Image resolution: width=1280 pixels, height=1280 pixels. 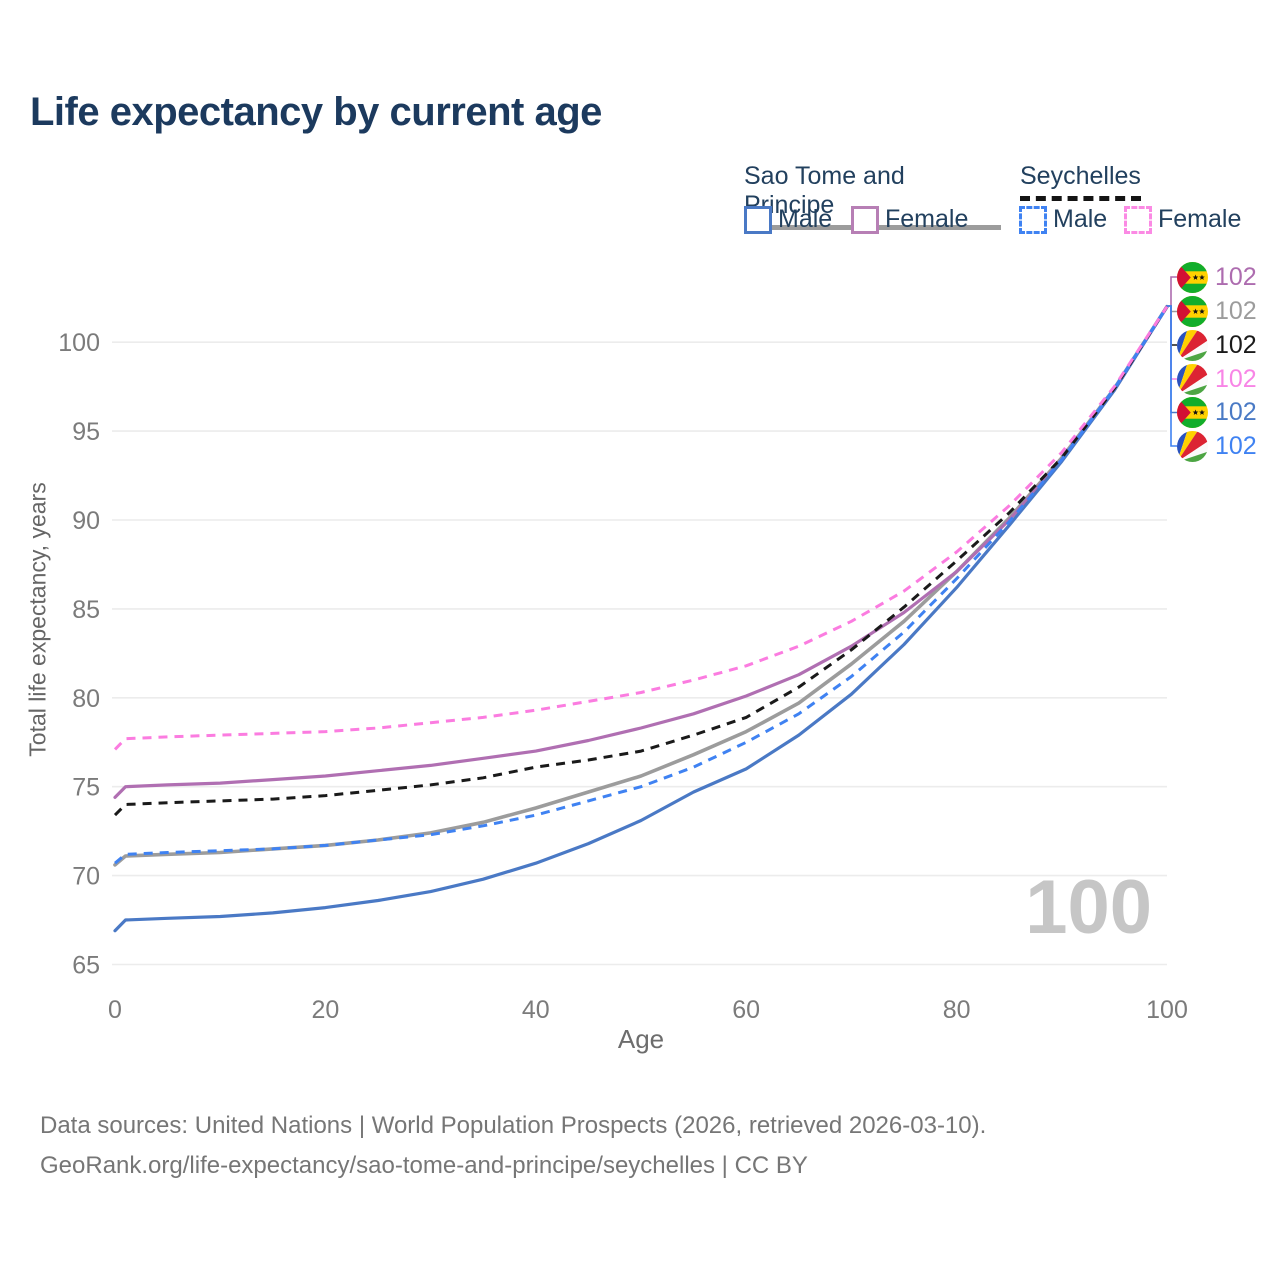 I want to click on x-tick-80: 80, so click(x=957, y=1010).